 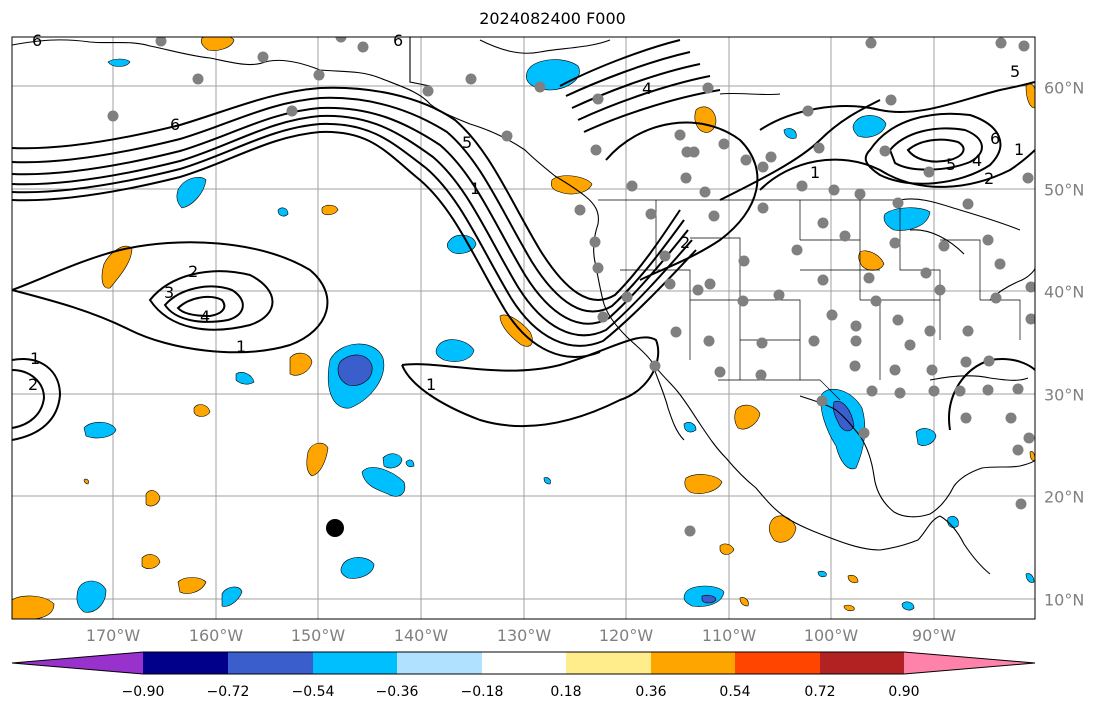 What do you see at coordinates (809, 300) in the screenshot?
I see `state-borders` at bounding box center [809, 300].